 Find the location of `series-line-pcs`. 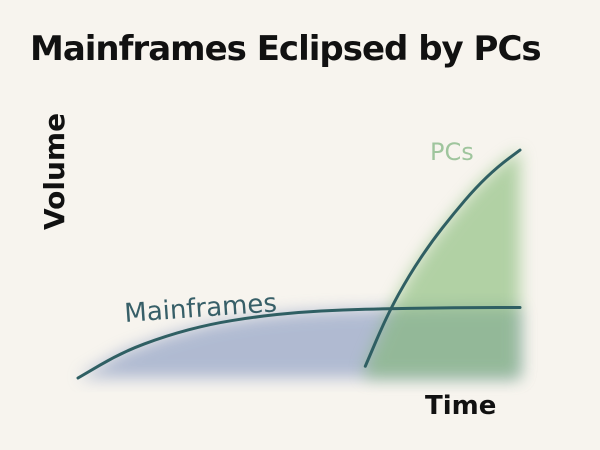

series-line-pcs is located at coordinates (442, 258).